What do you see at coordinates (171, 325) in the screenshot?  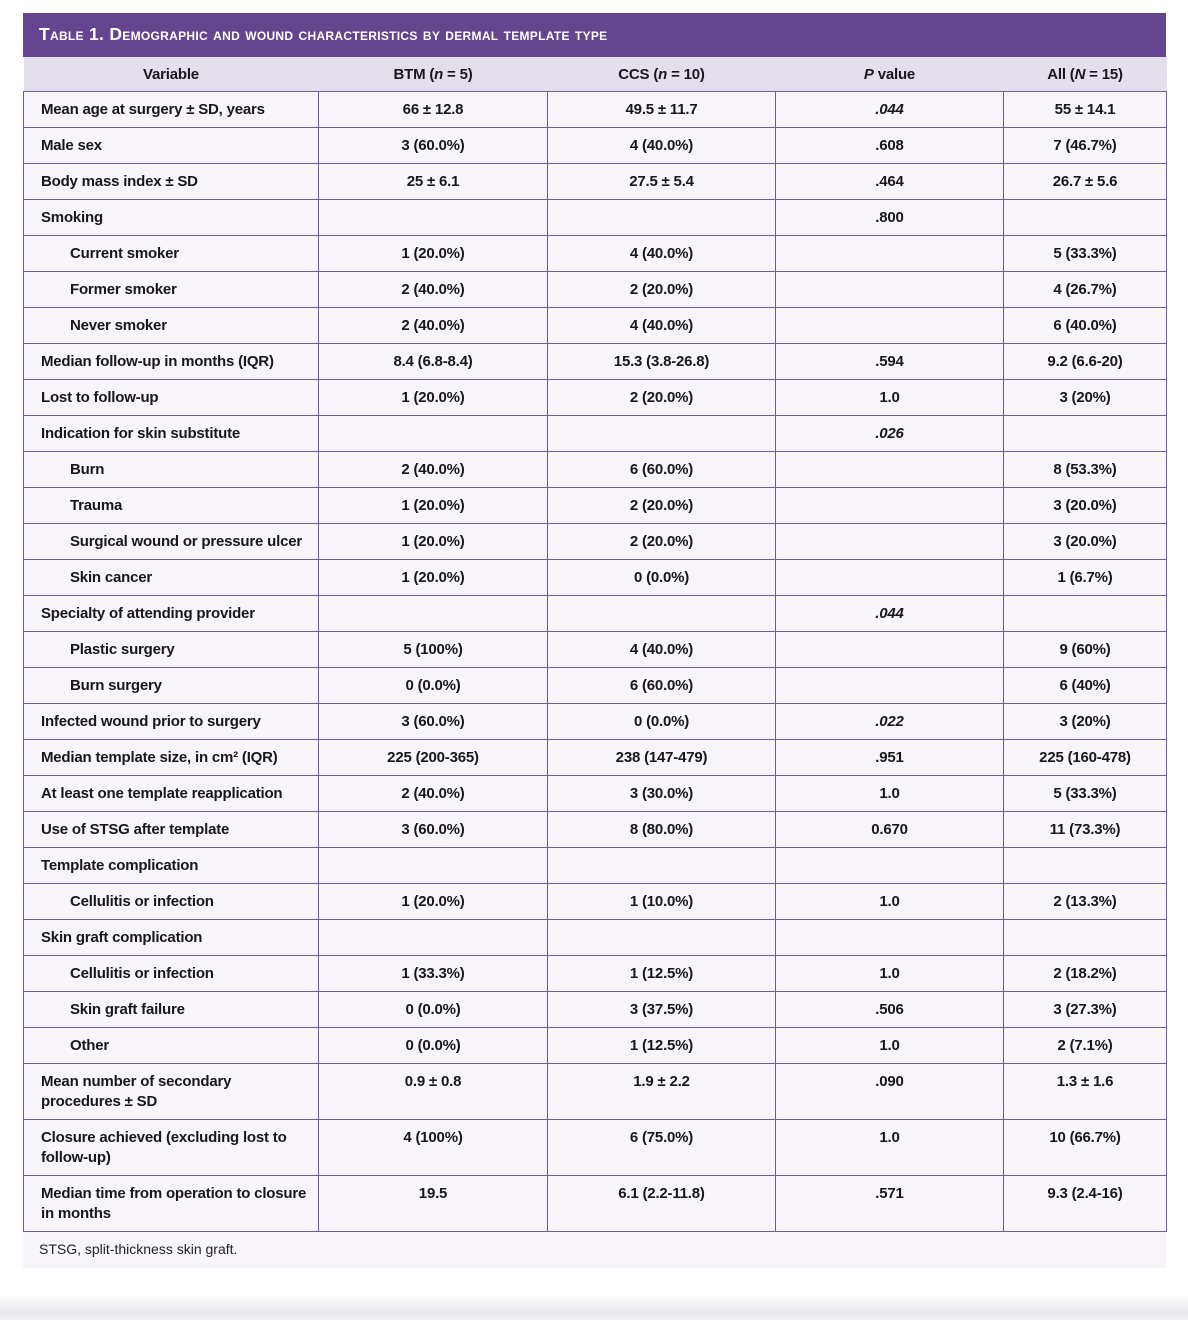 I see `row-label: Never smoker` at bounding box center [171, 325].